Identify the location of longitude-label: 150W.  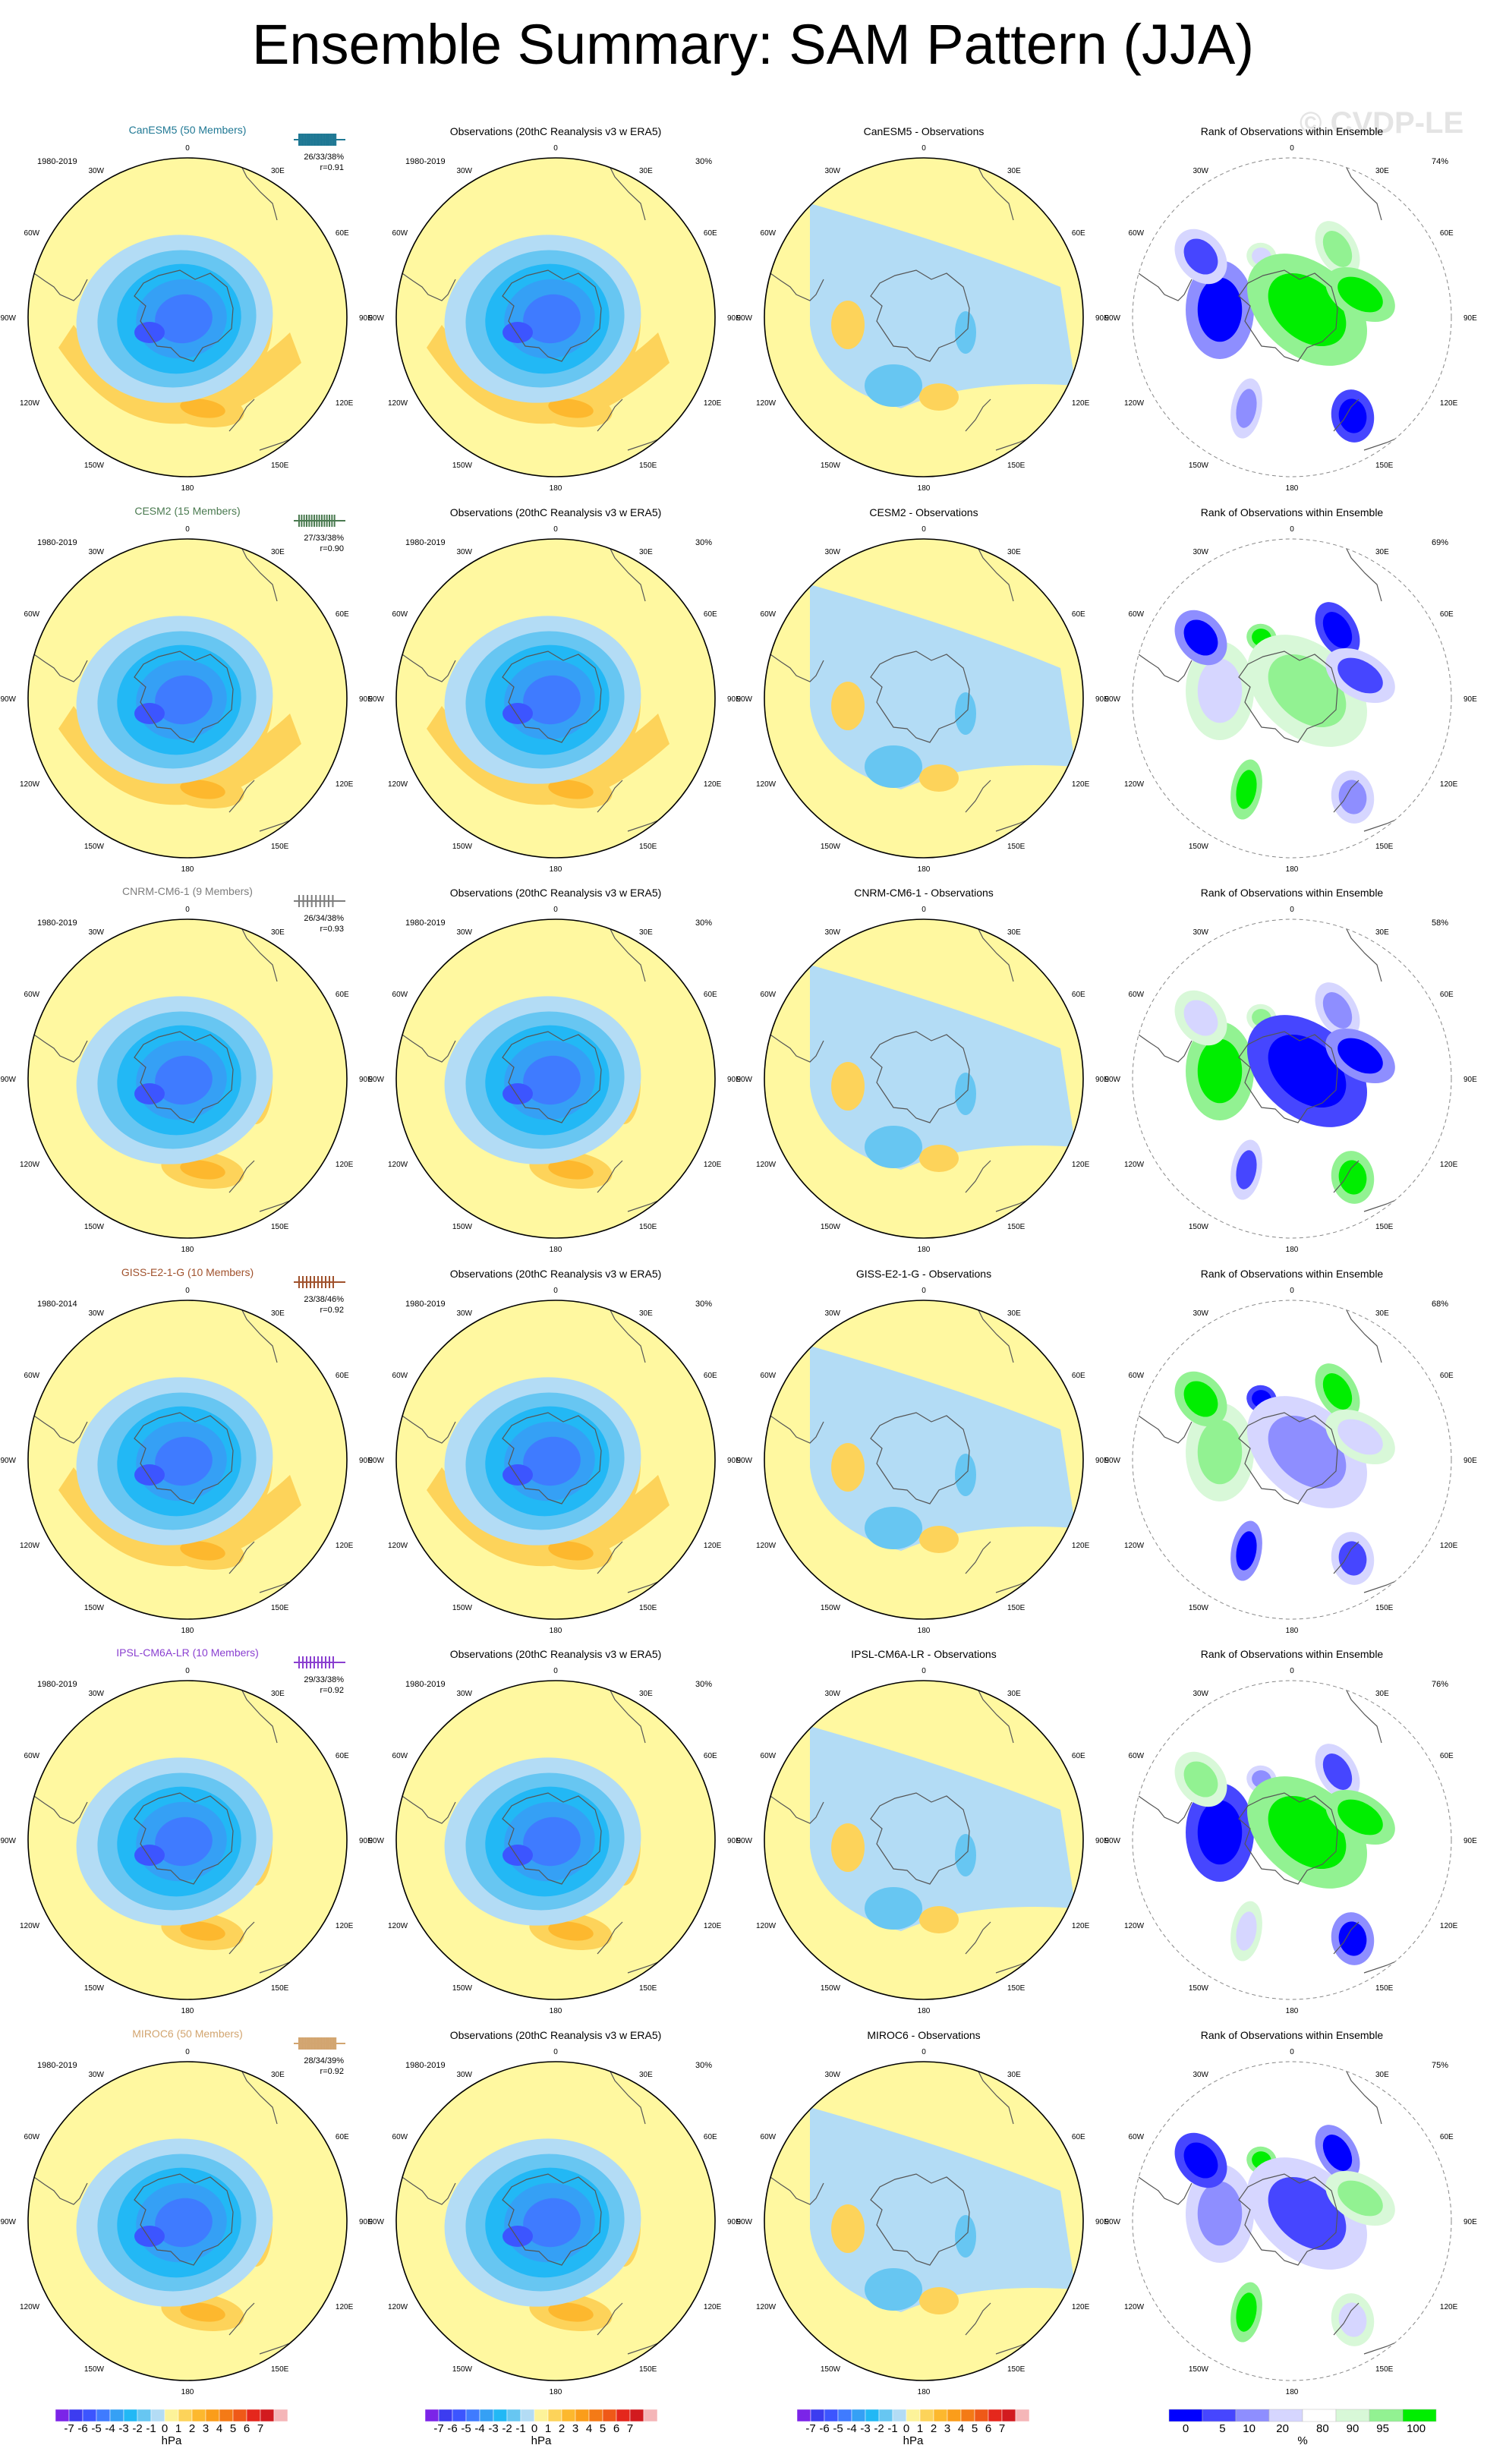
(94, 466).